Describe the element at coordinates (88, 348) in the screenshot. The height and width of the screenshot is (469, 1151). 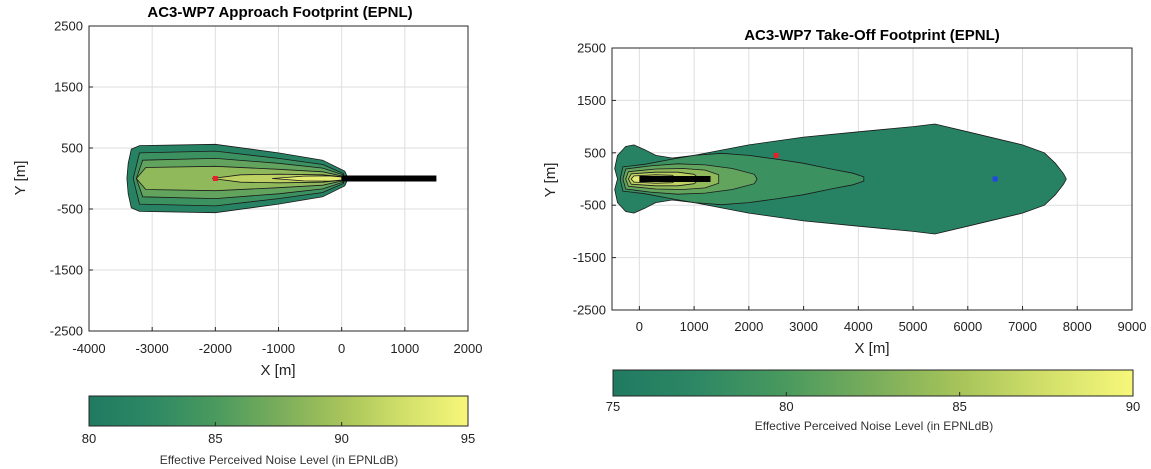
I see `x-tick-label: -4000` at that location.